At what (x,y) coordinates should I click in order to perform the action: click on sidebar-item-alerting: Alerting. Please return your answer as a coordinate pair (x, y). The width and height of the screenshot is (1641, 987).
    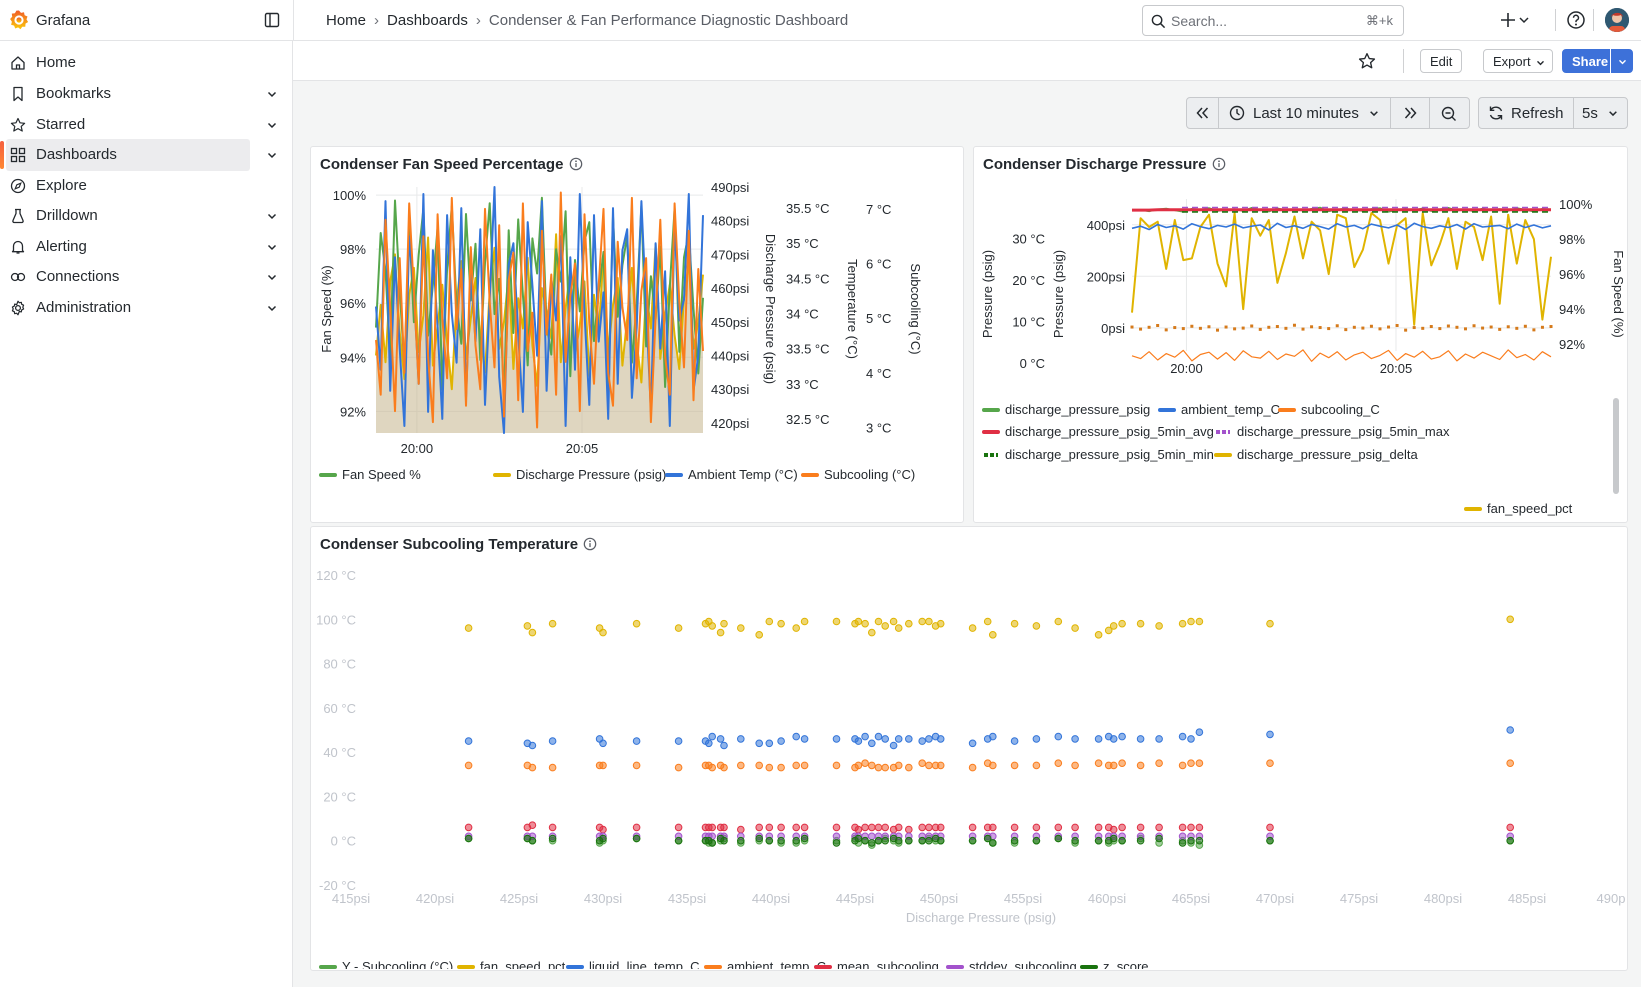
    Looking at the image, I should click on (141, 247).